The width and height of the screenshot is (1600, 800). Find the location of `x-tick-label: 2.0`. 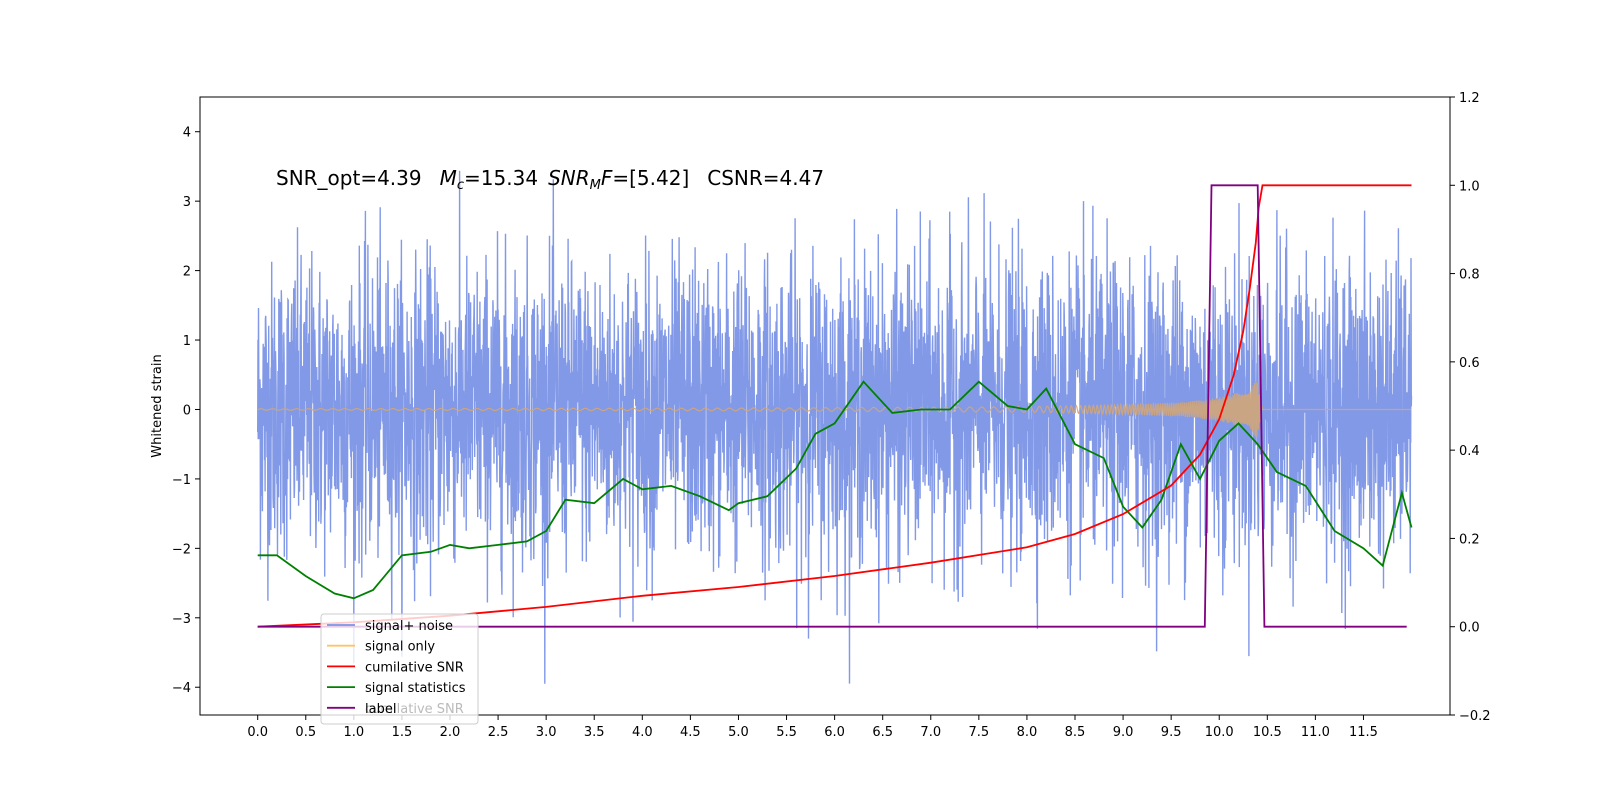

x-tick-label: 2.0 is located at coordinates (450, 732).